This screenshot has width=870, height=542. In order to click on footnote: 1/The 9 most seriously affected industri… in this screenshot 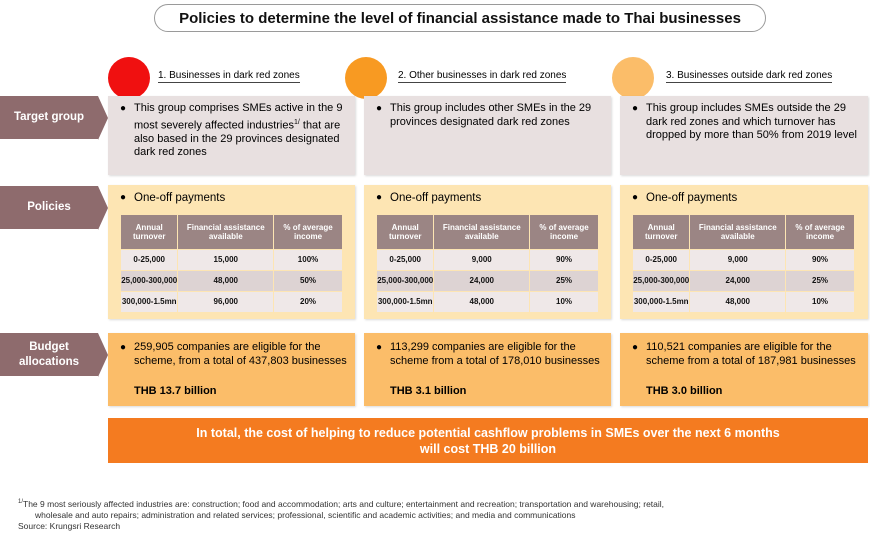, I will do `click(438, 514)`.